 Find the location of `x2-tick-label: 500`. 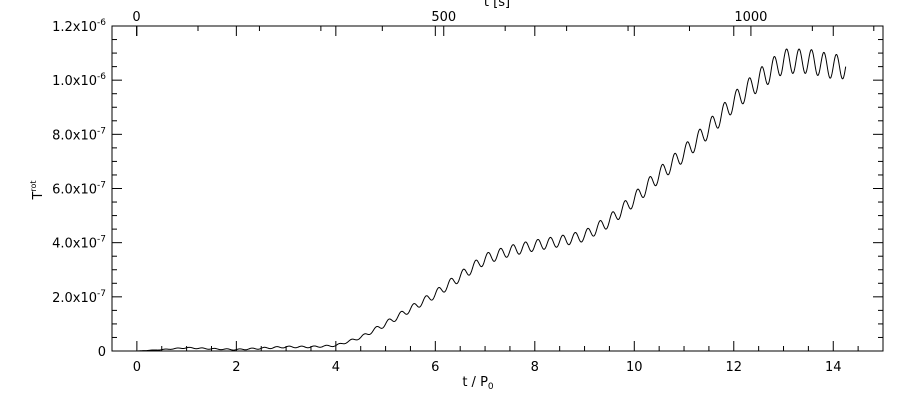

x2-tick-label: 500 is located at coordinates (443, 17).